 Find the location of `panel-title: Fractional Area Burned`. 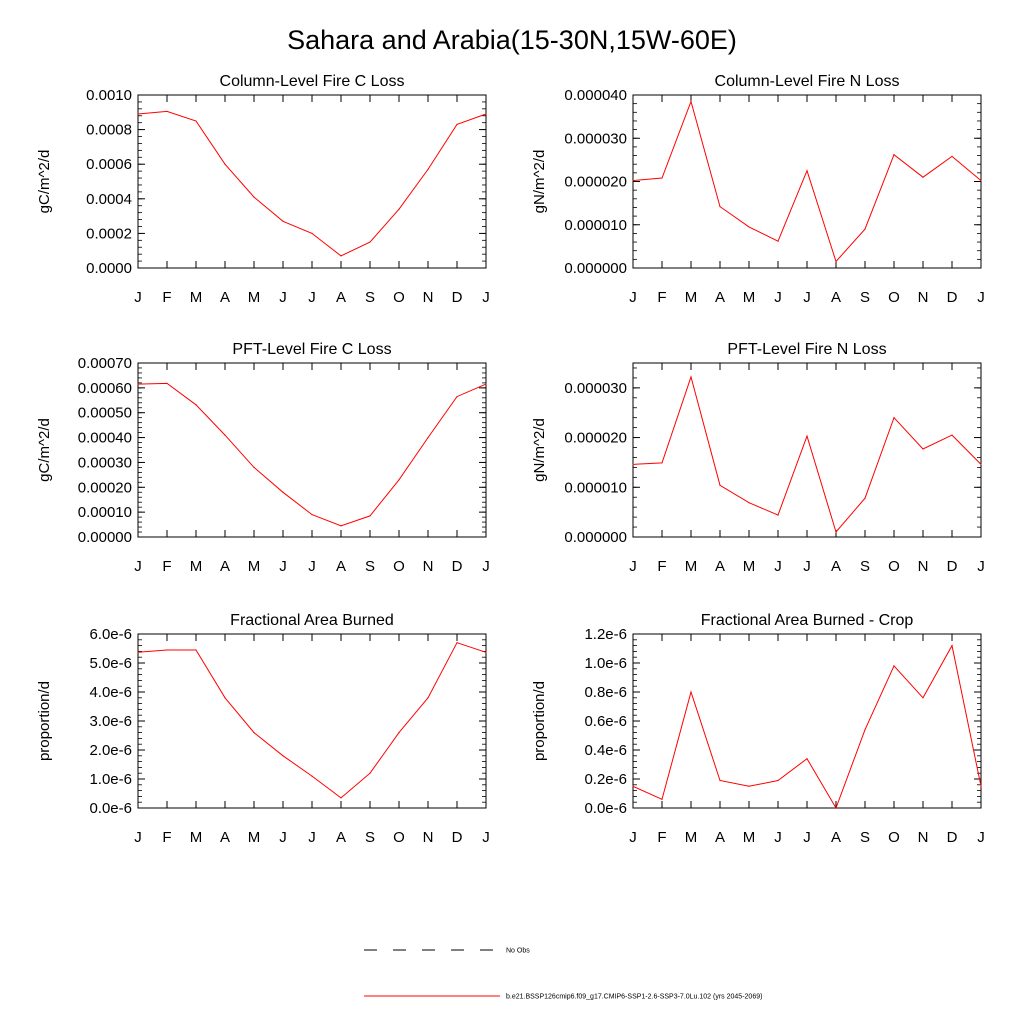

panel-title: Fractional Area Burned is located at coordinates (312, 620).